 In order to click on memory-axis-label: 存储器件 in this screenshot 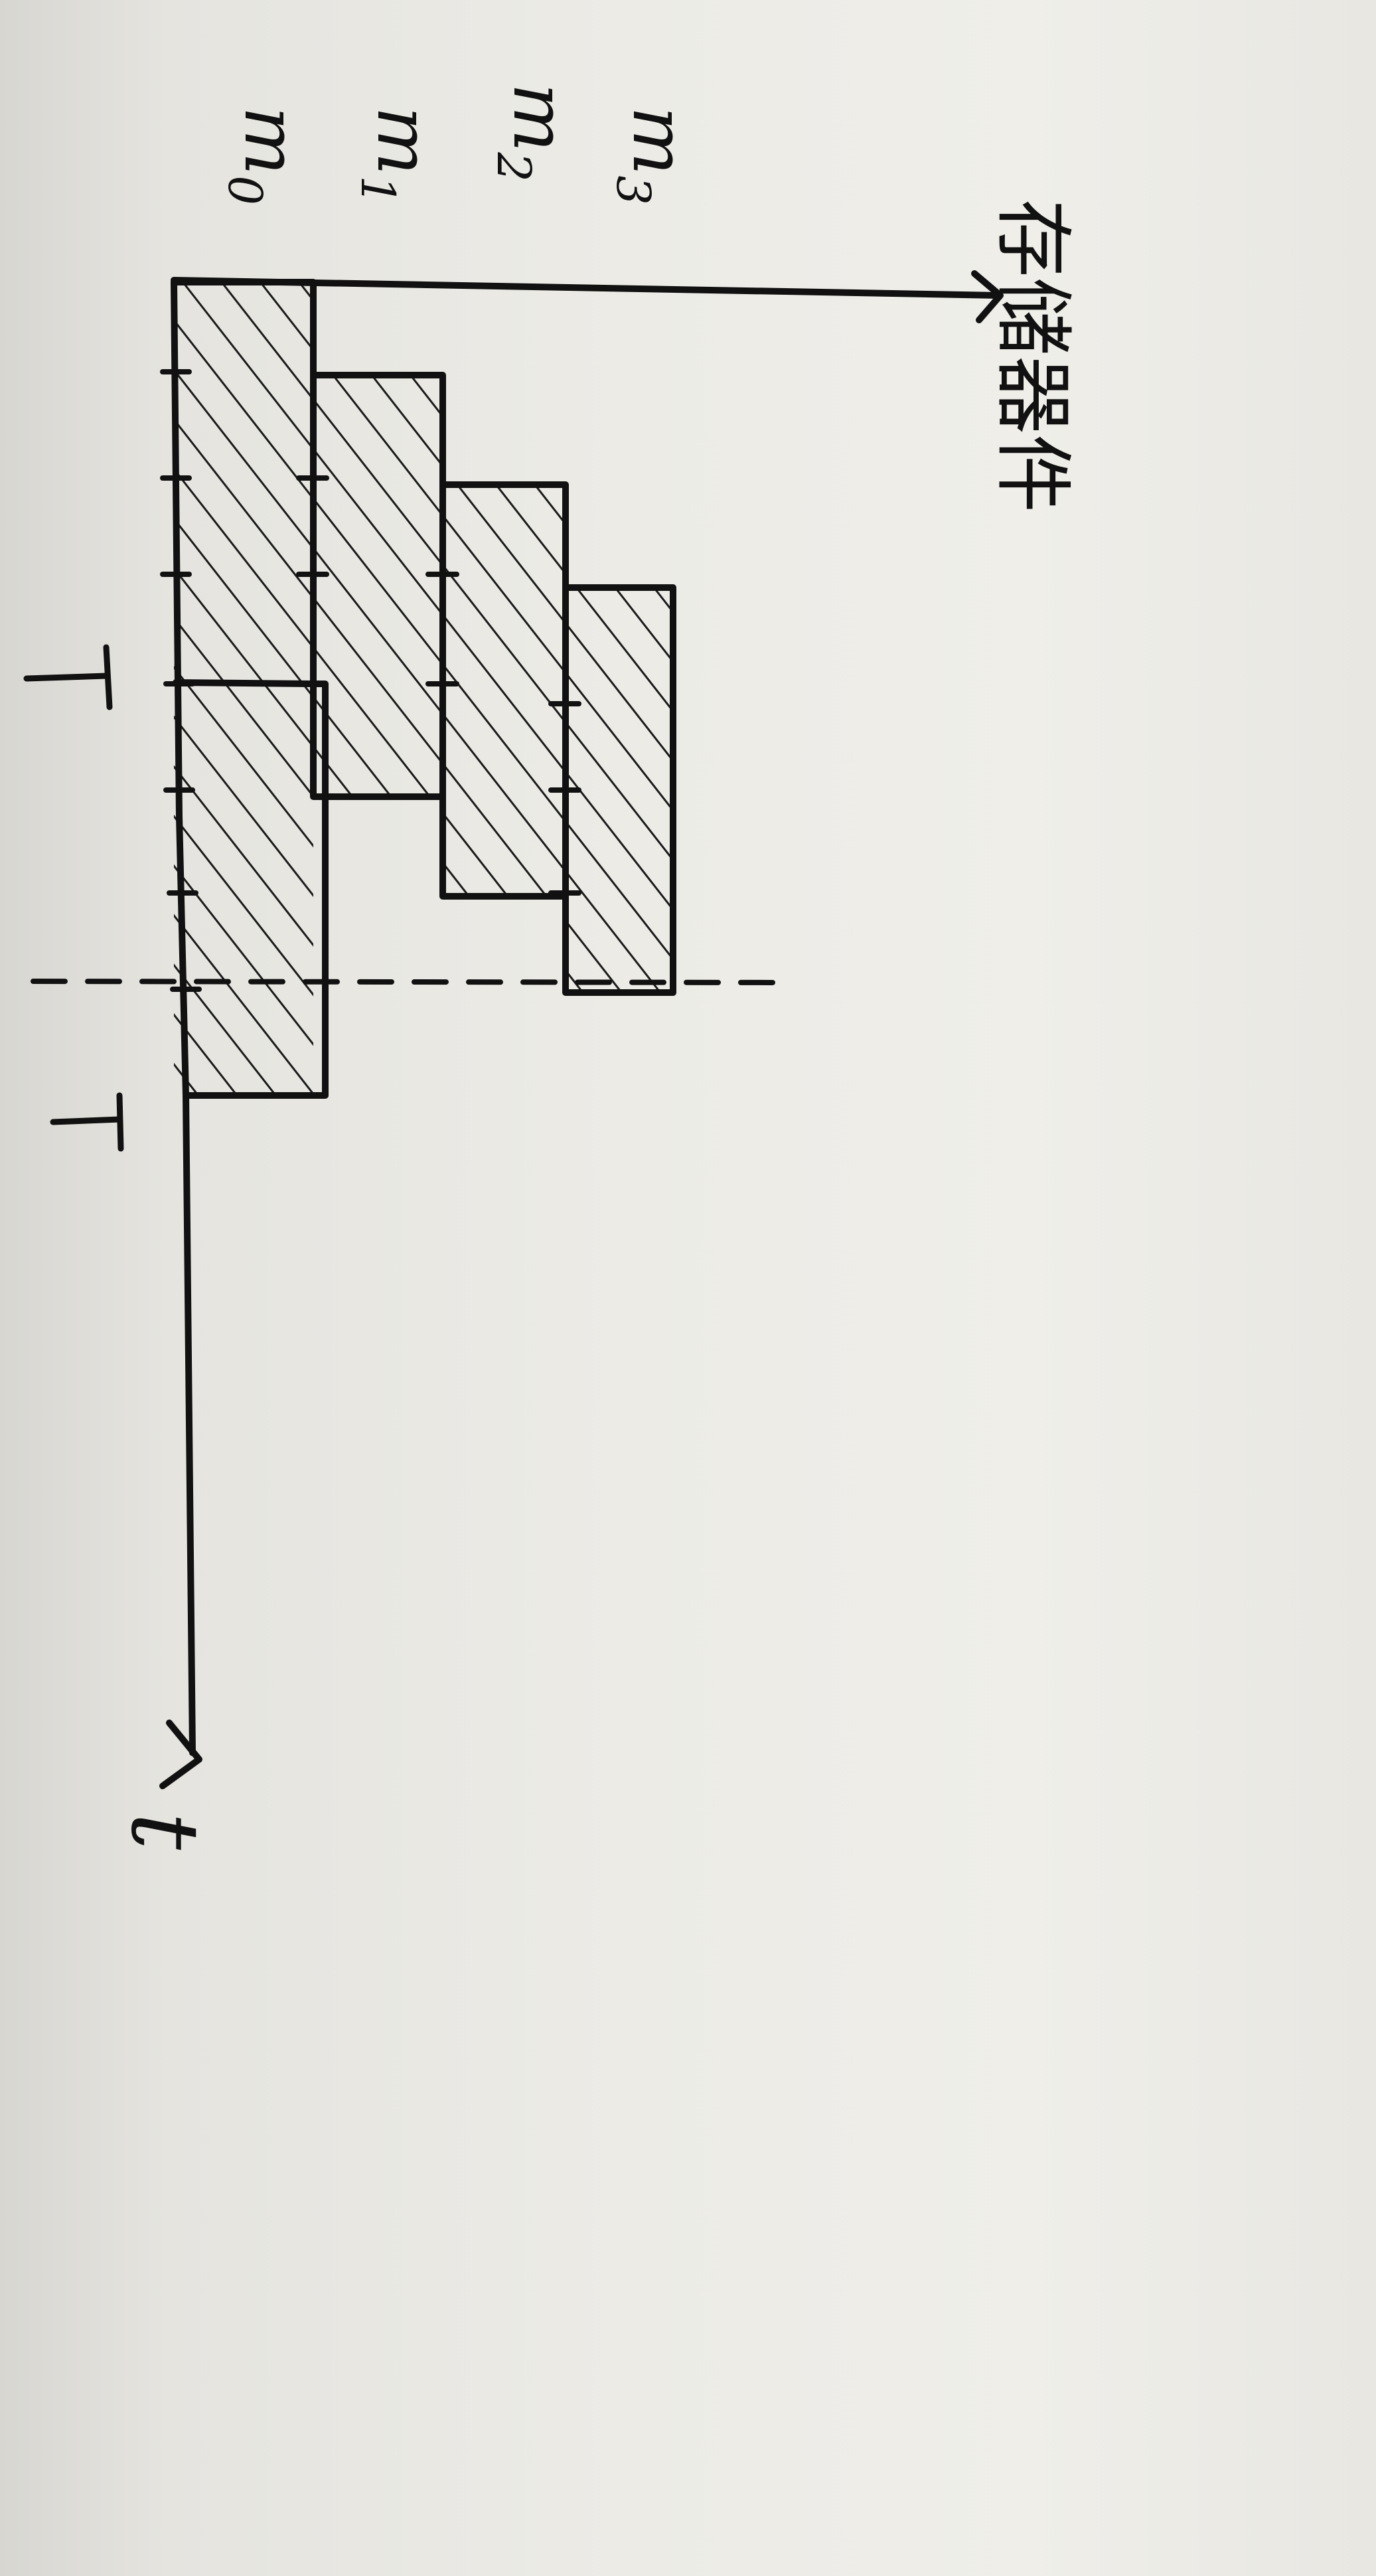, I will do `click(1033, 356)`.